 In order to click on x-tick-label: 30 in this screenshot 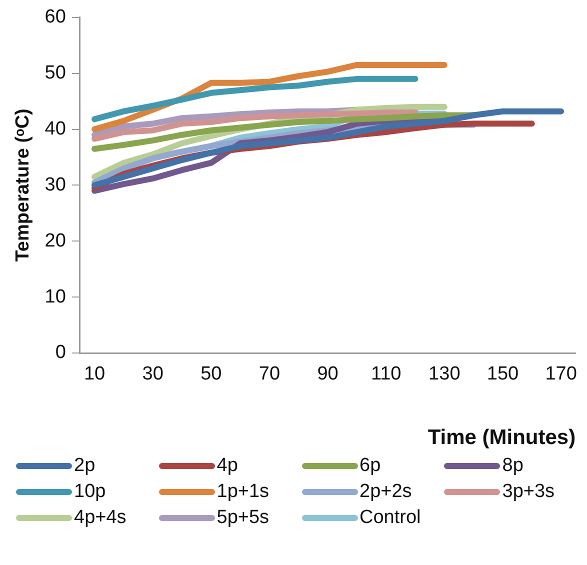, I will do `click(153, 374)`.